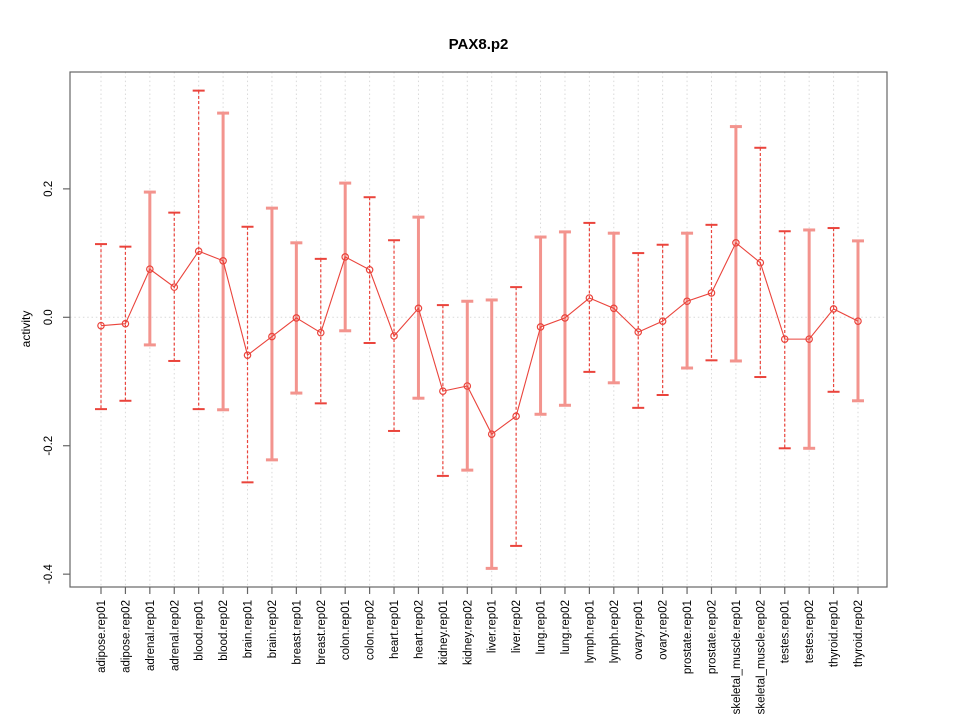 This screenshot has width=960, height=720. Describe the element at coordinates (664, 630) in the screenshot. I see `x-tick-label: ovary.rep02` at that location.